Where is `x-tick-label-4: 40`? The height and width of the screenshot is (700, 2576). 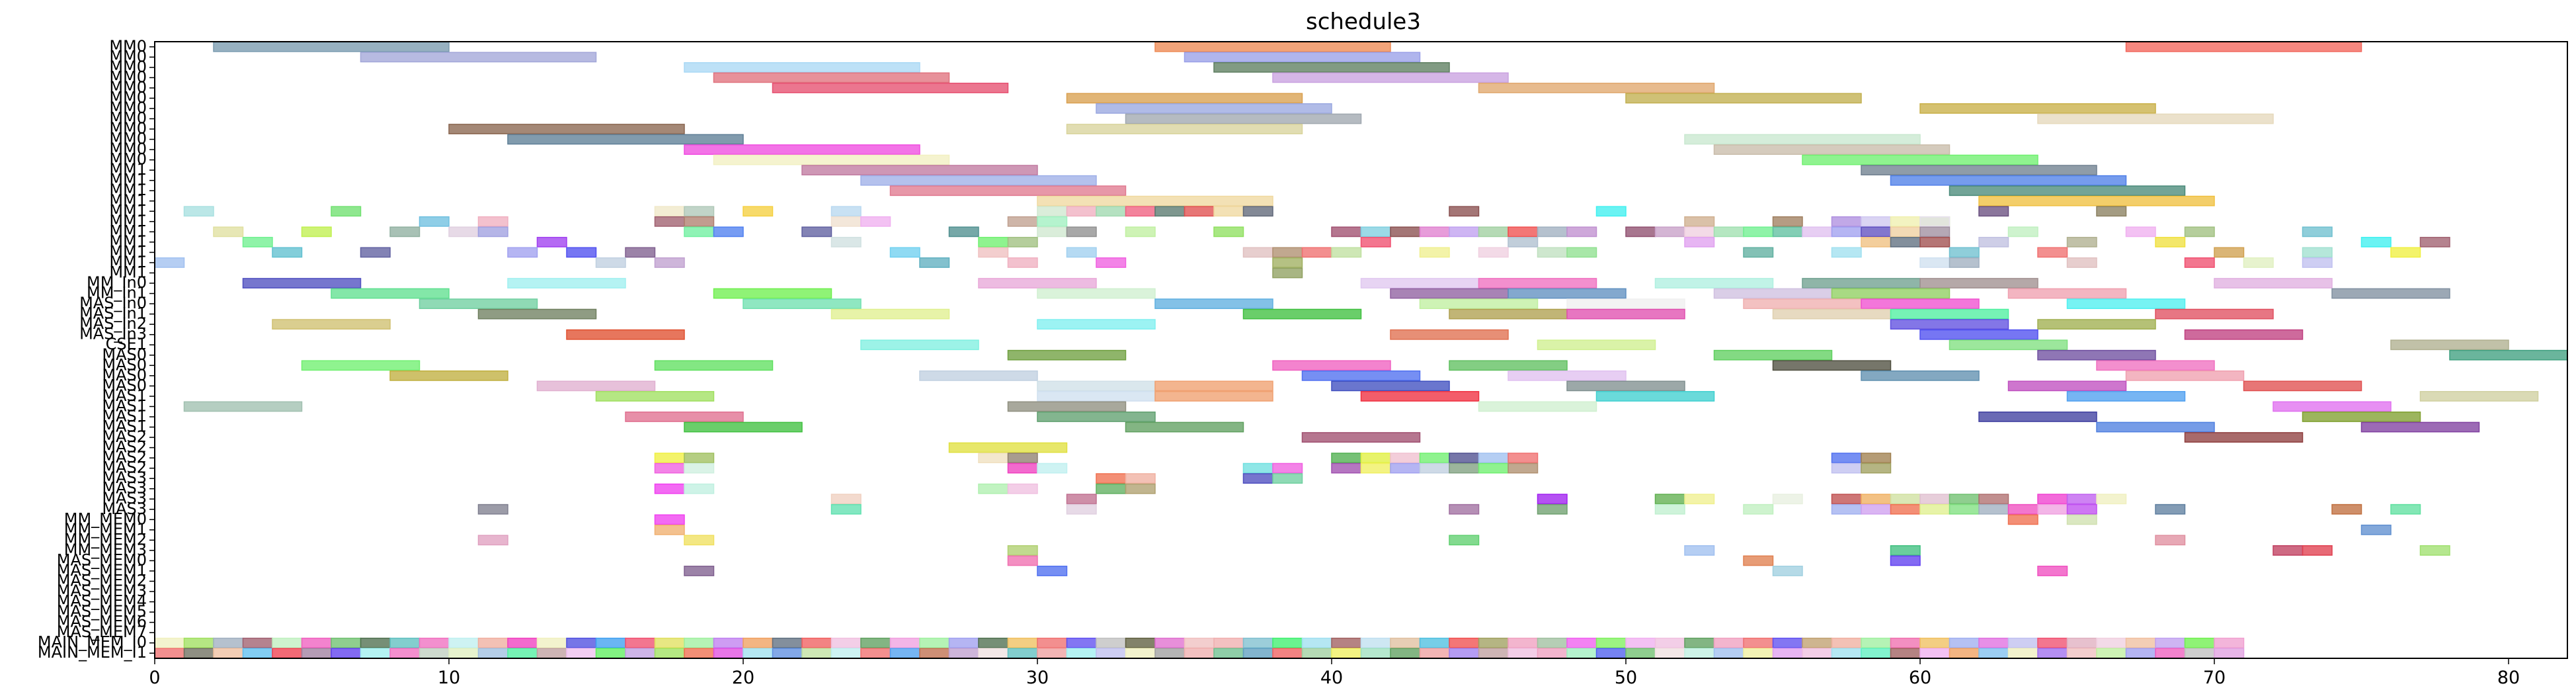 x-tick-label-4: 40 is located at coordinates (1331, 678).